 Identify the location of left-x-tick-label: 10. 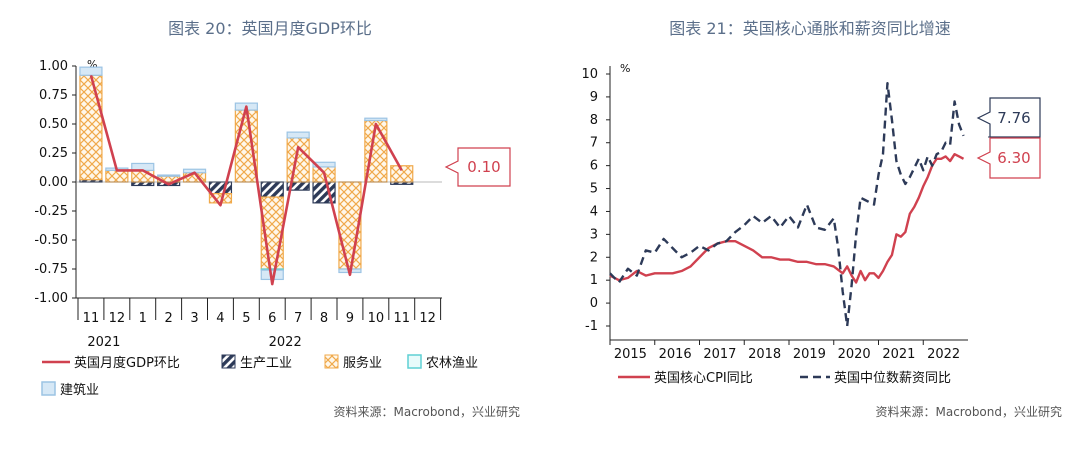
(376, 318).